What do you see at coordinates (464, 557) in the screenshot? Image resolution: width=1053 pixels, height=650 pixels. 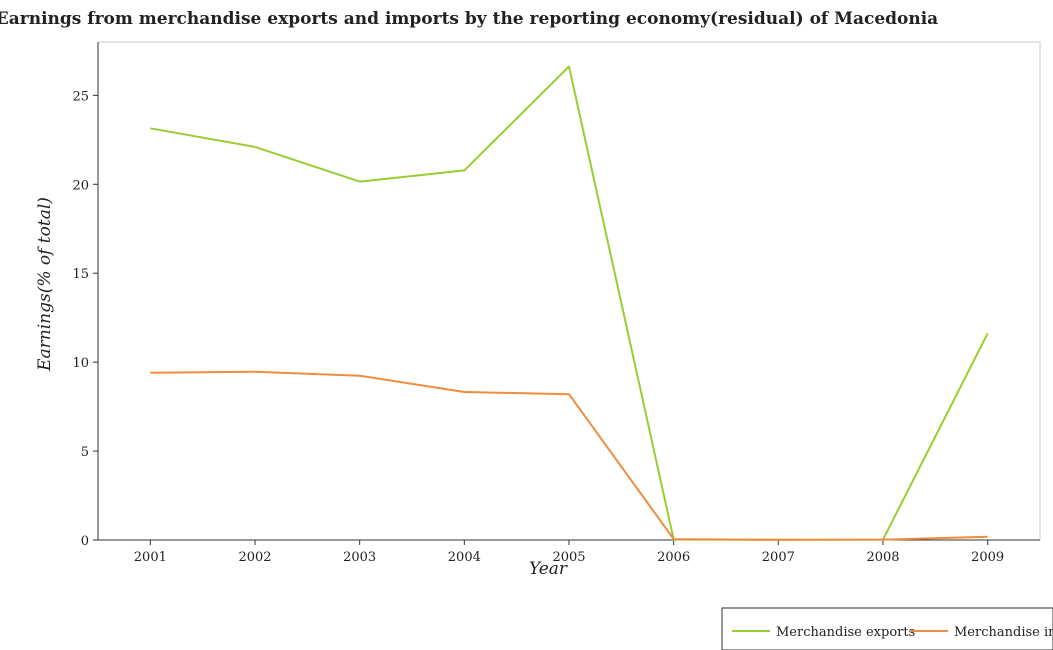 I see `x-tick-label: 2004` at bounding box center [464, 557].